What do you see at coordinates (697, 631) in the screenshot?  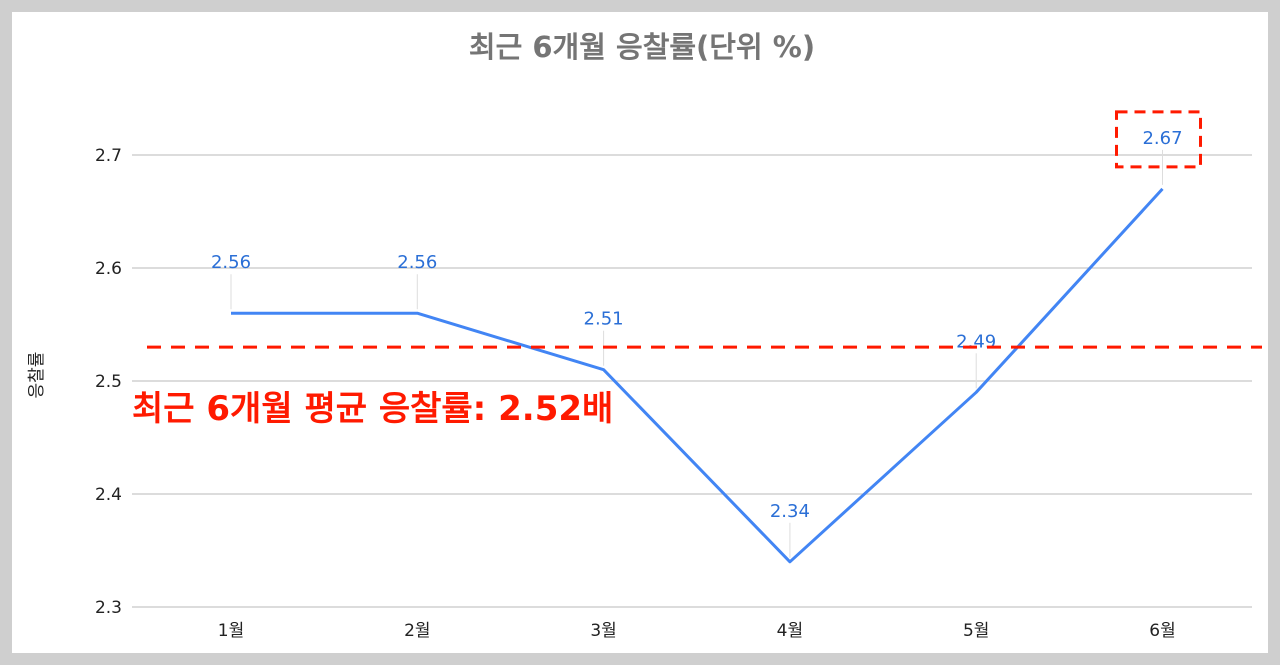 I see `x-ticks: 1월 2월 3월 4월 5월 6월` at bounding box center [697, 631].